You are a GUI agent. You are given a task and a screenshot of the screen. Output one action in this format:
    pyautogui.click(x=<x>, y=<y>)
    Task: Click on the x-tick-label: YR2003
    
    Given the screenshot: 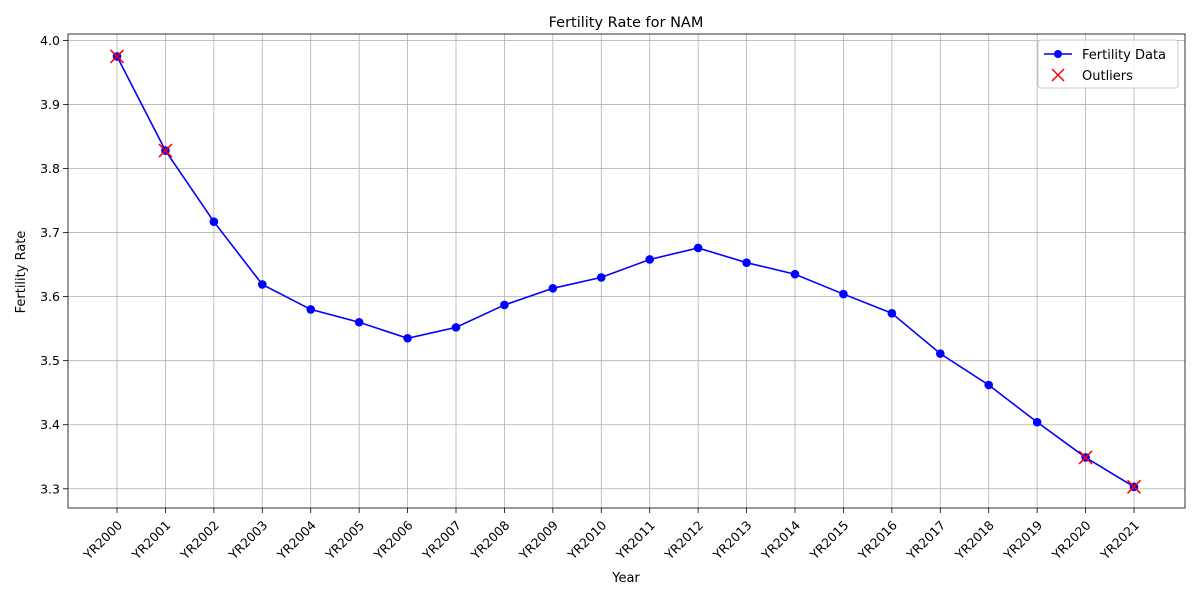 What is the action you would take?
    pyautogui.click(x=247, y=540)
    